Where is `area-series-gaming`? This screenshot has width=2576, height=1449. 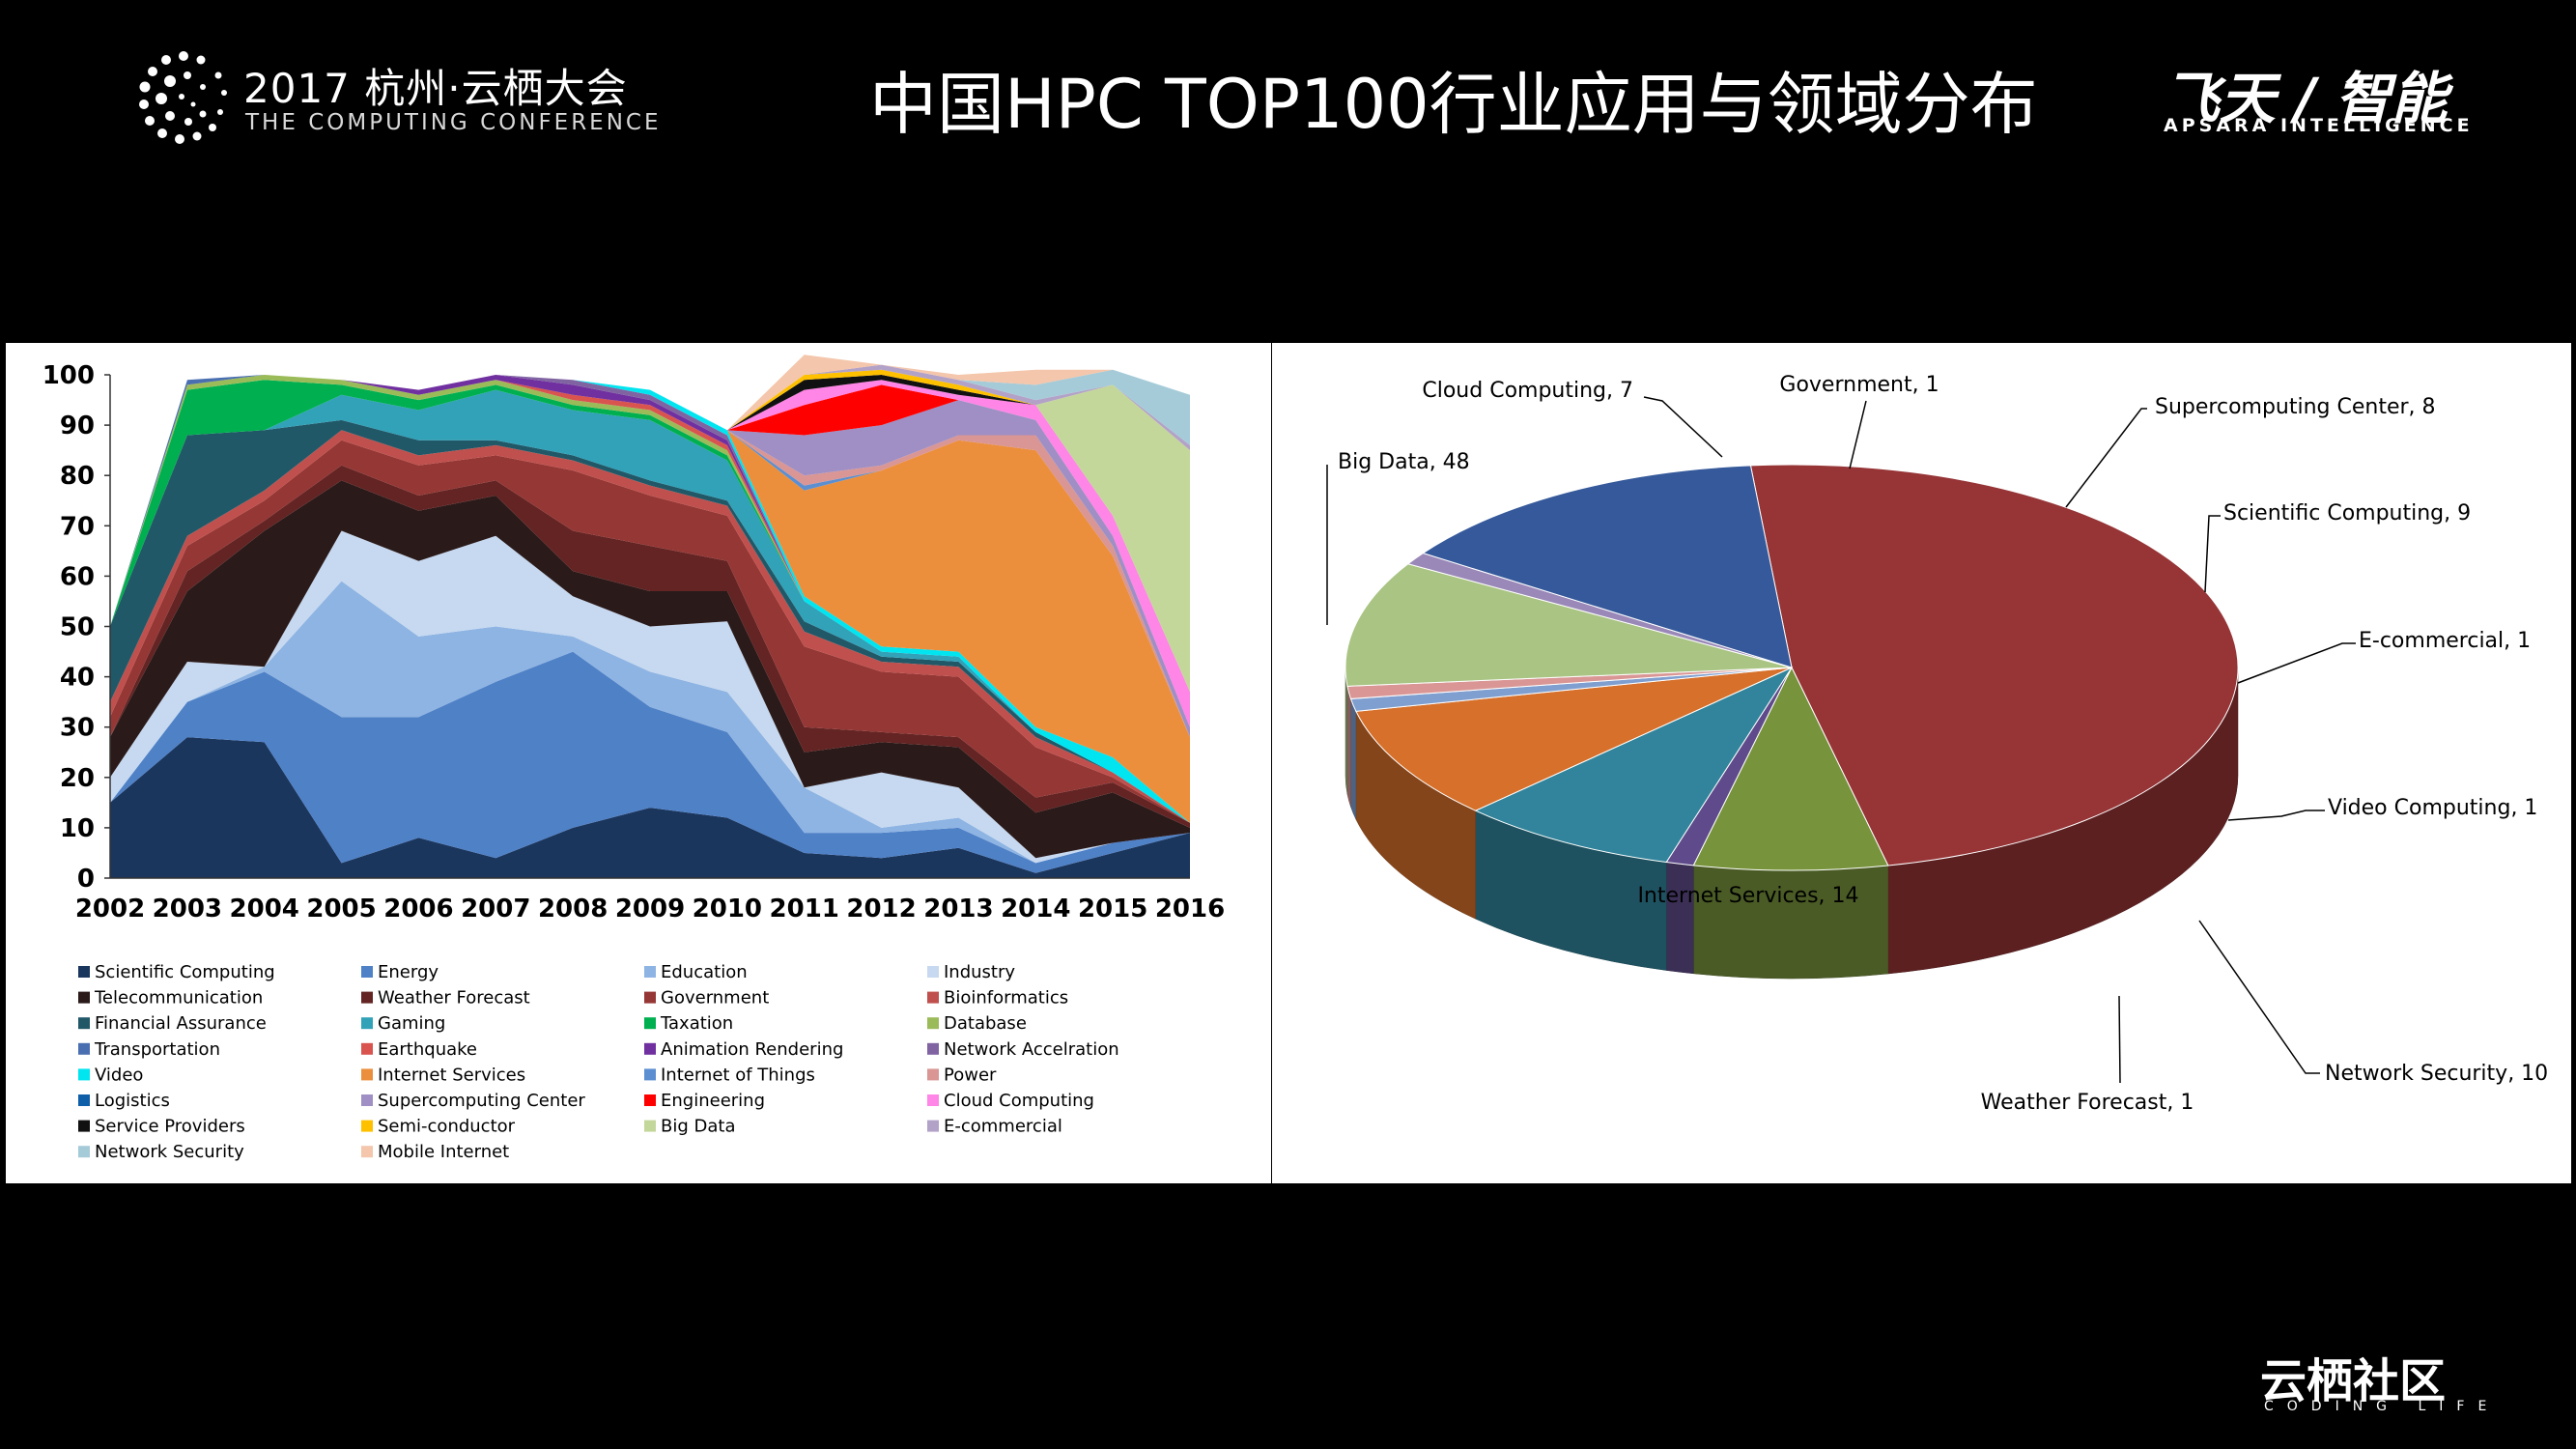 area-series-gaming is located at coordinates (650, 606).